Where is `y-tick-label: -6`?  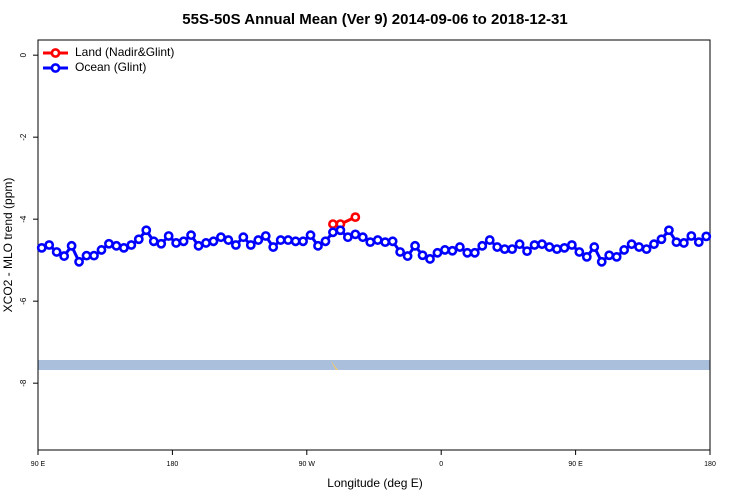
y-tick-label: -6 is located at coordinates (23, 301).